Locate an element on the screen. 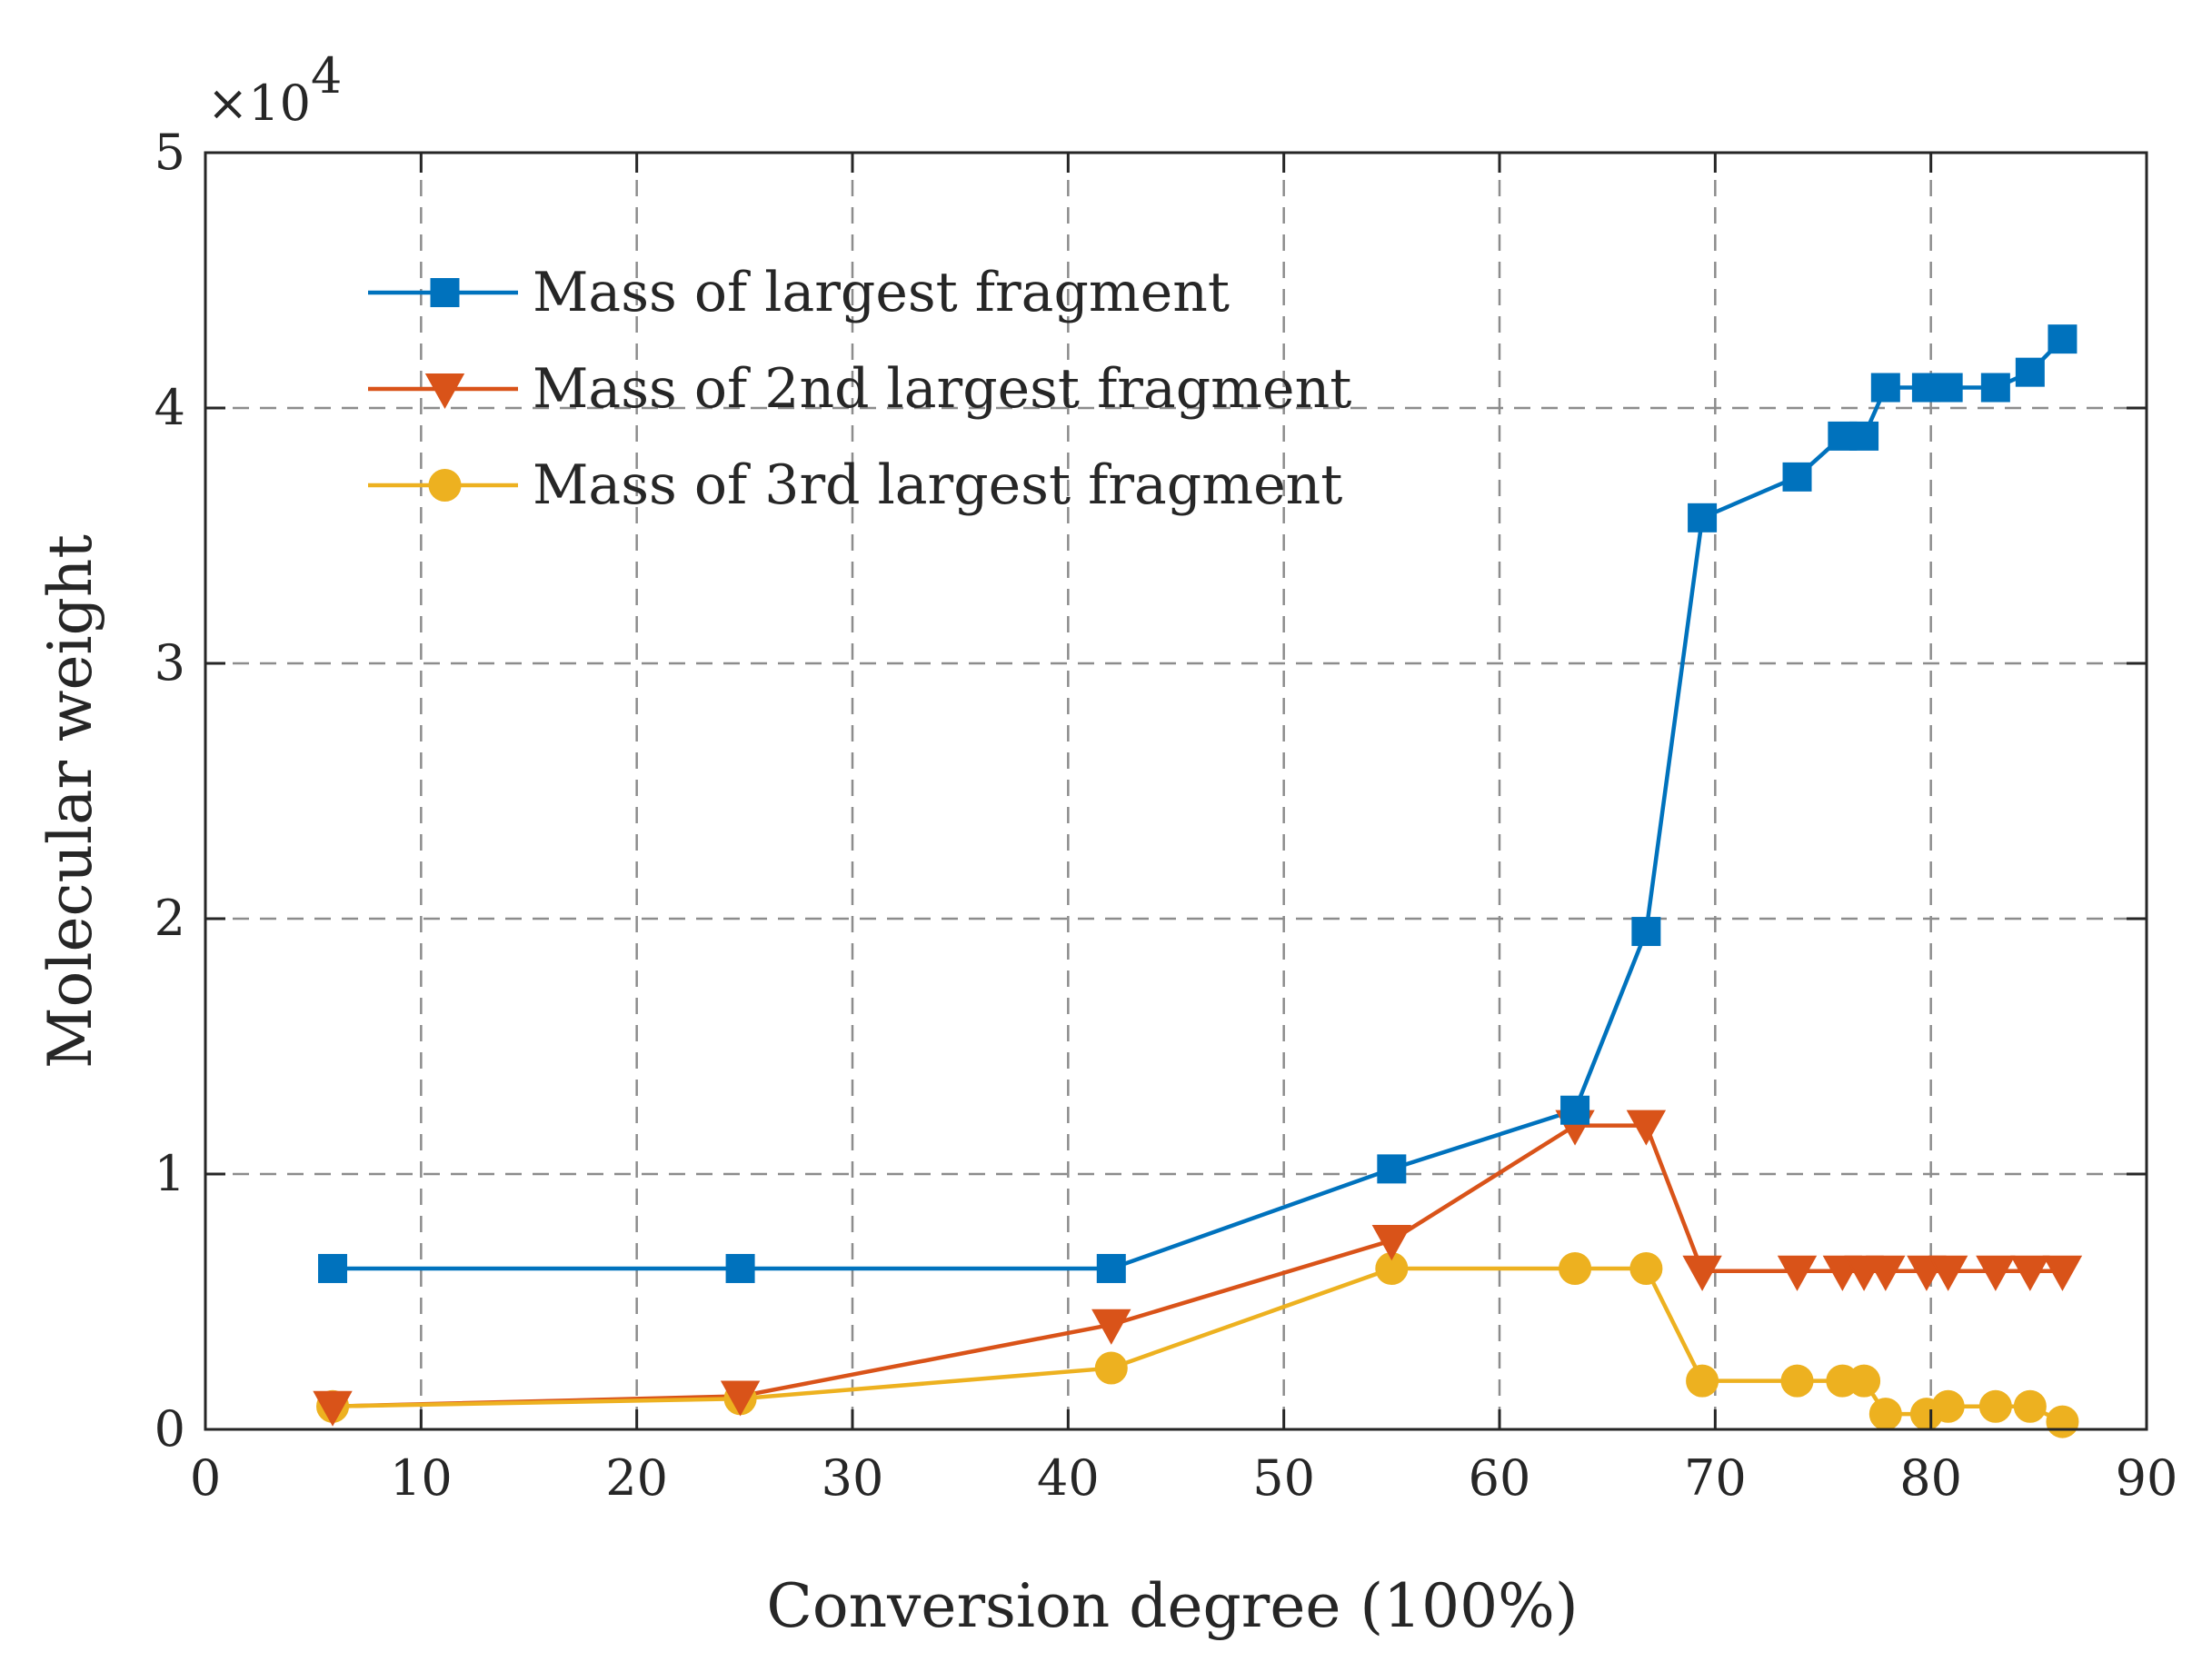  y-tick-label: 3 is located at coordinates (170, 663).